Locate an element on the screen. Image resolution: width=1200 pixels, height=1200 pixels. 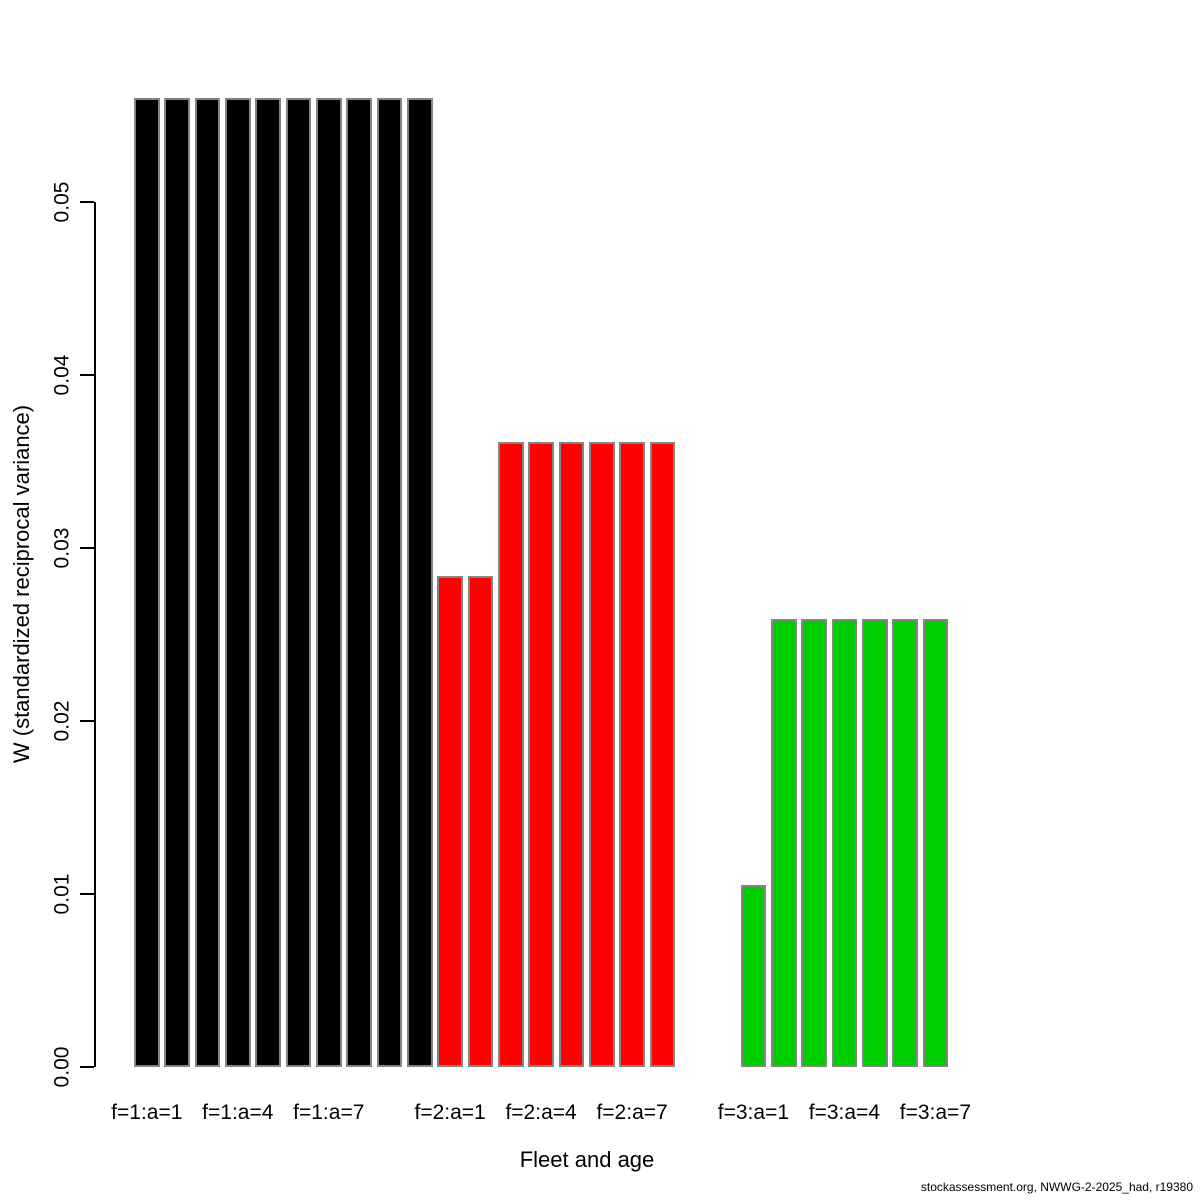
y-tick-label: 0.05 is located at coordinates (61, 202).